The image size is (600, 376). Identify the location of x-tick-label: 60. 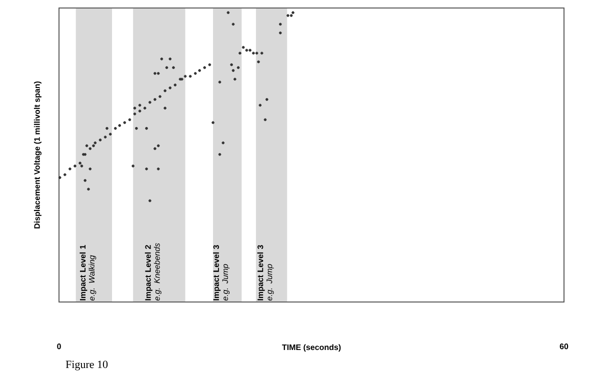
(564, 347).